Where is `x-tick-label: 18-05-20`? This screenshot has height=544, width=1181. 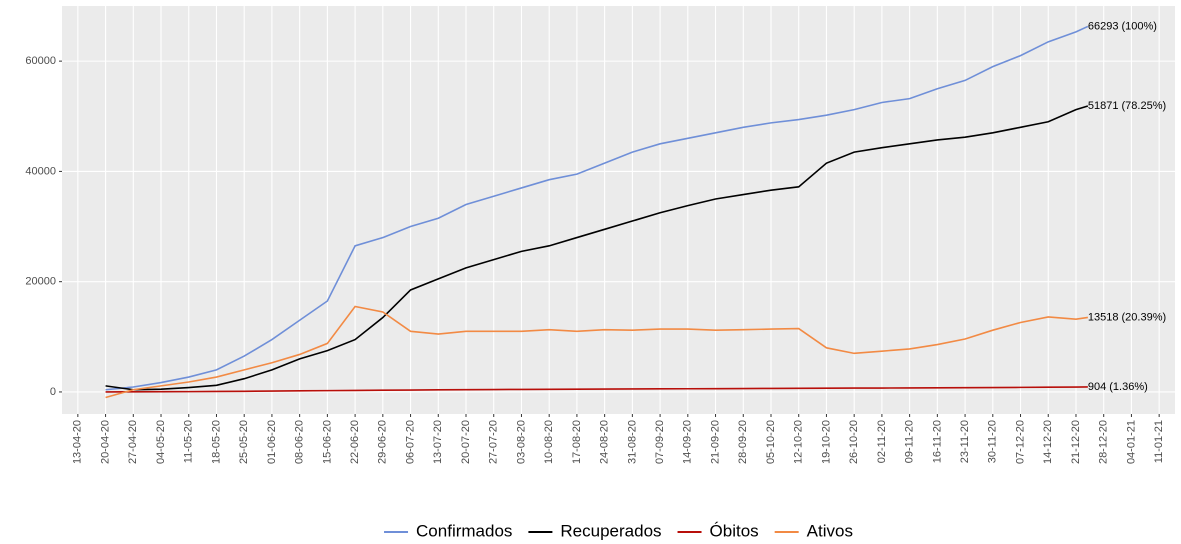 x-tick-label: 18-05-20 is located at coordinates (216, 442).